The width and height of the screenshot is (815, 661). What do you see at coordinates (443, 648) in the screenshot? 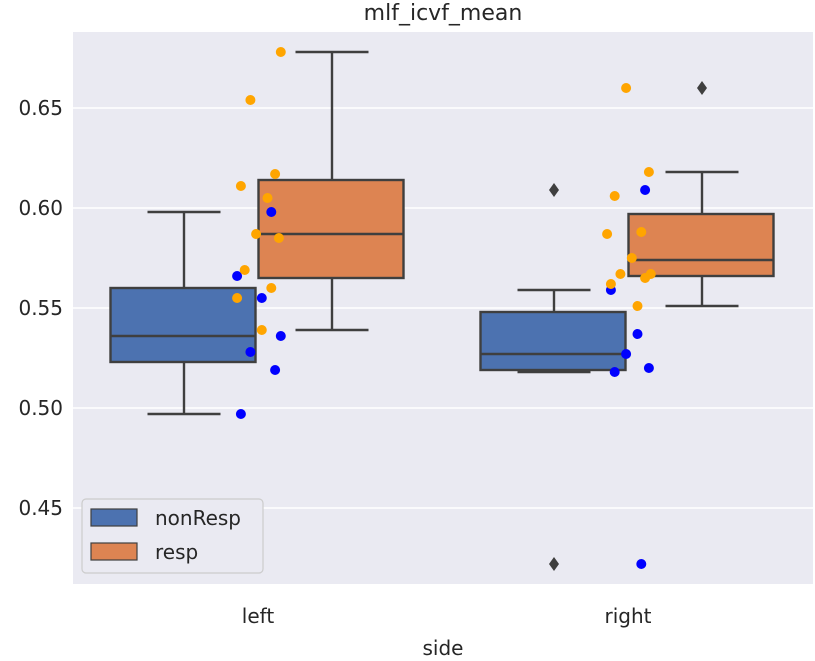
I see `x-axis-label: side` at bounding box center [443, 648].